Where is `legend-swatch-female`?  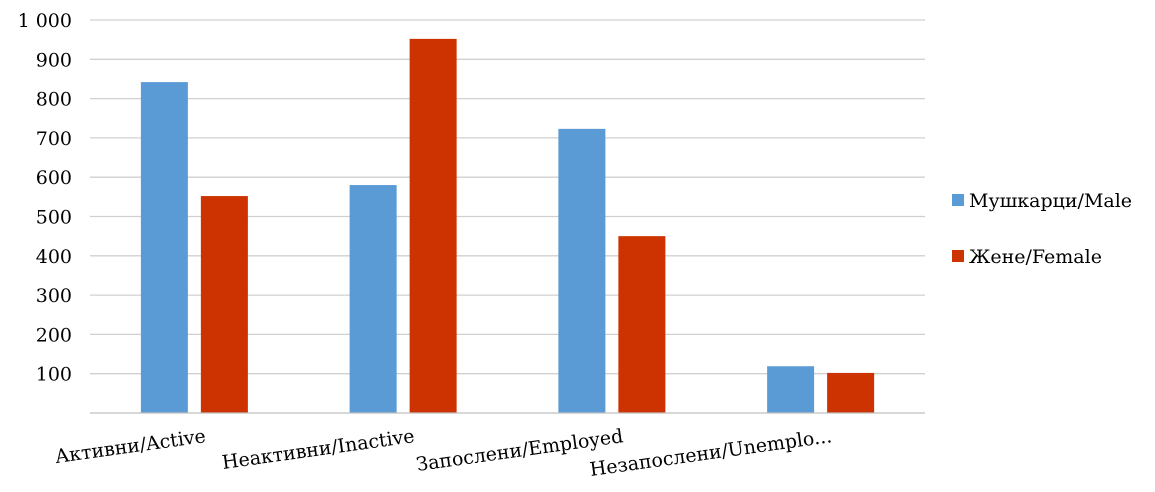 legend-swatch-female is located at coordinates (958, 256).